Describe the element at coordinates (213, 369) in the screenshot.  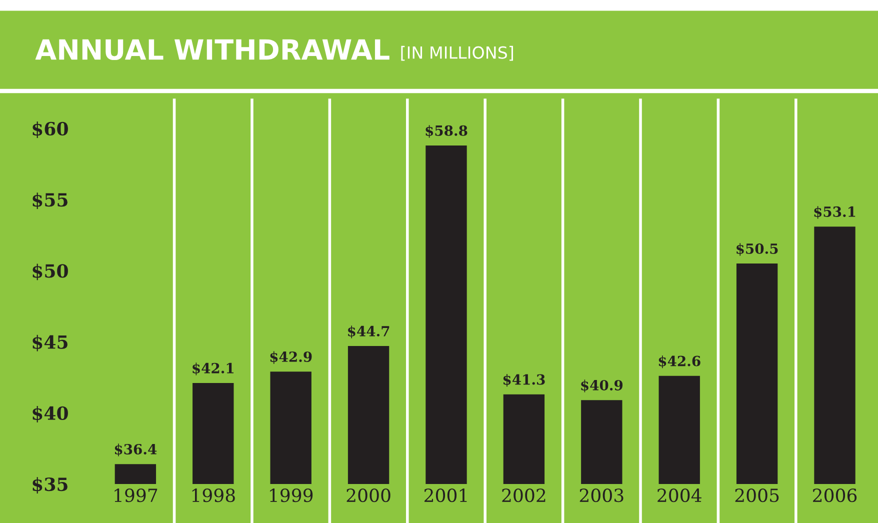
I see `data-label: $42.1` at that location.